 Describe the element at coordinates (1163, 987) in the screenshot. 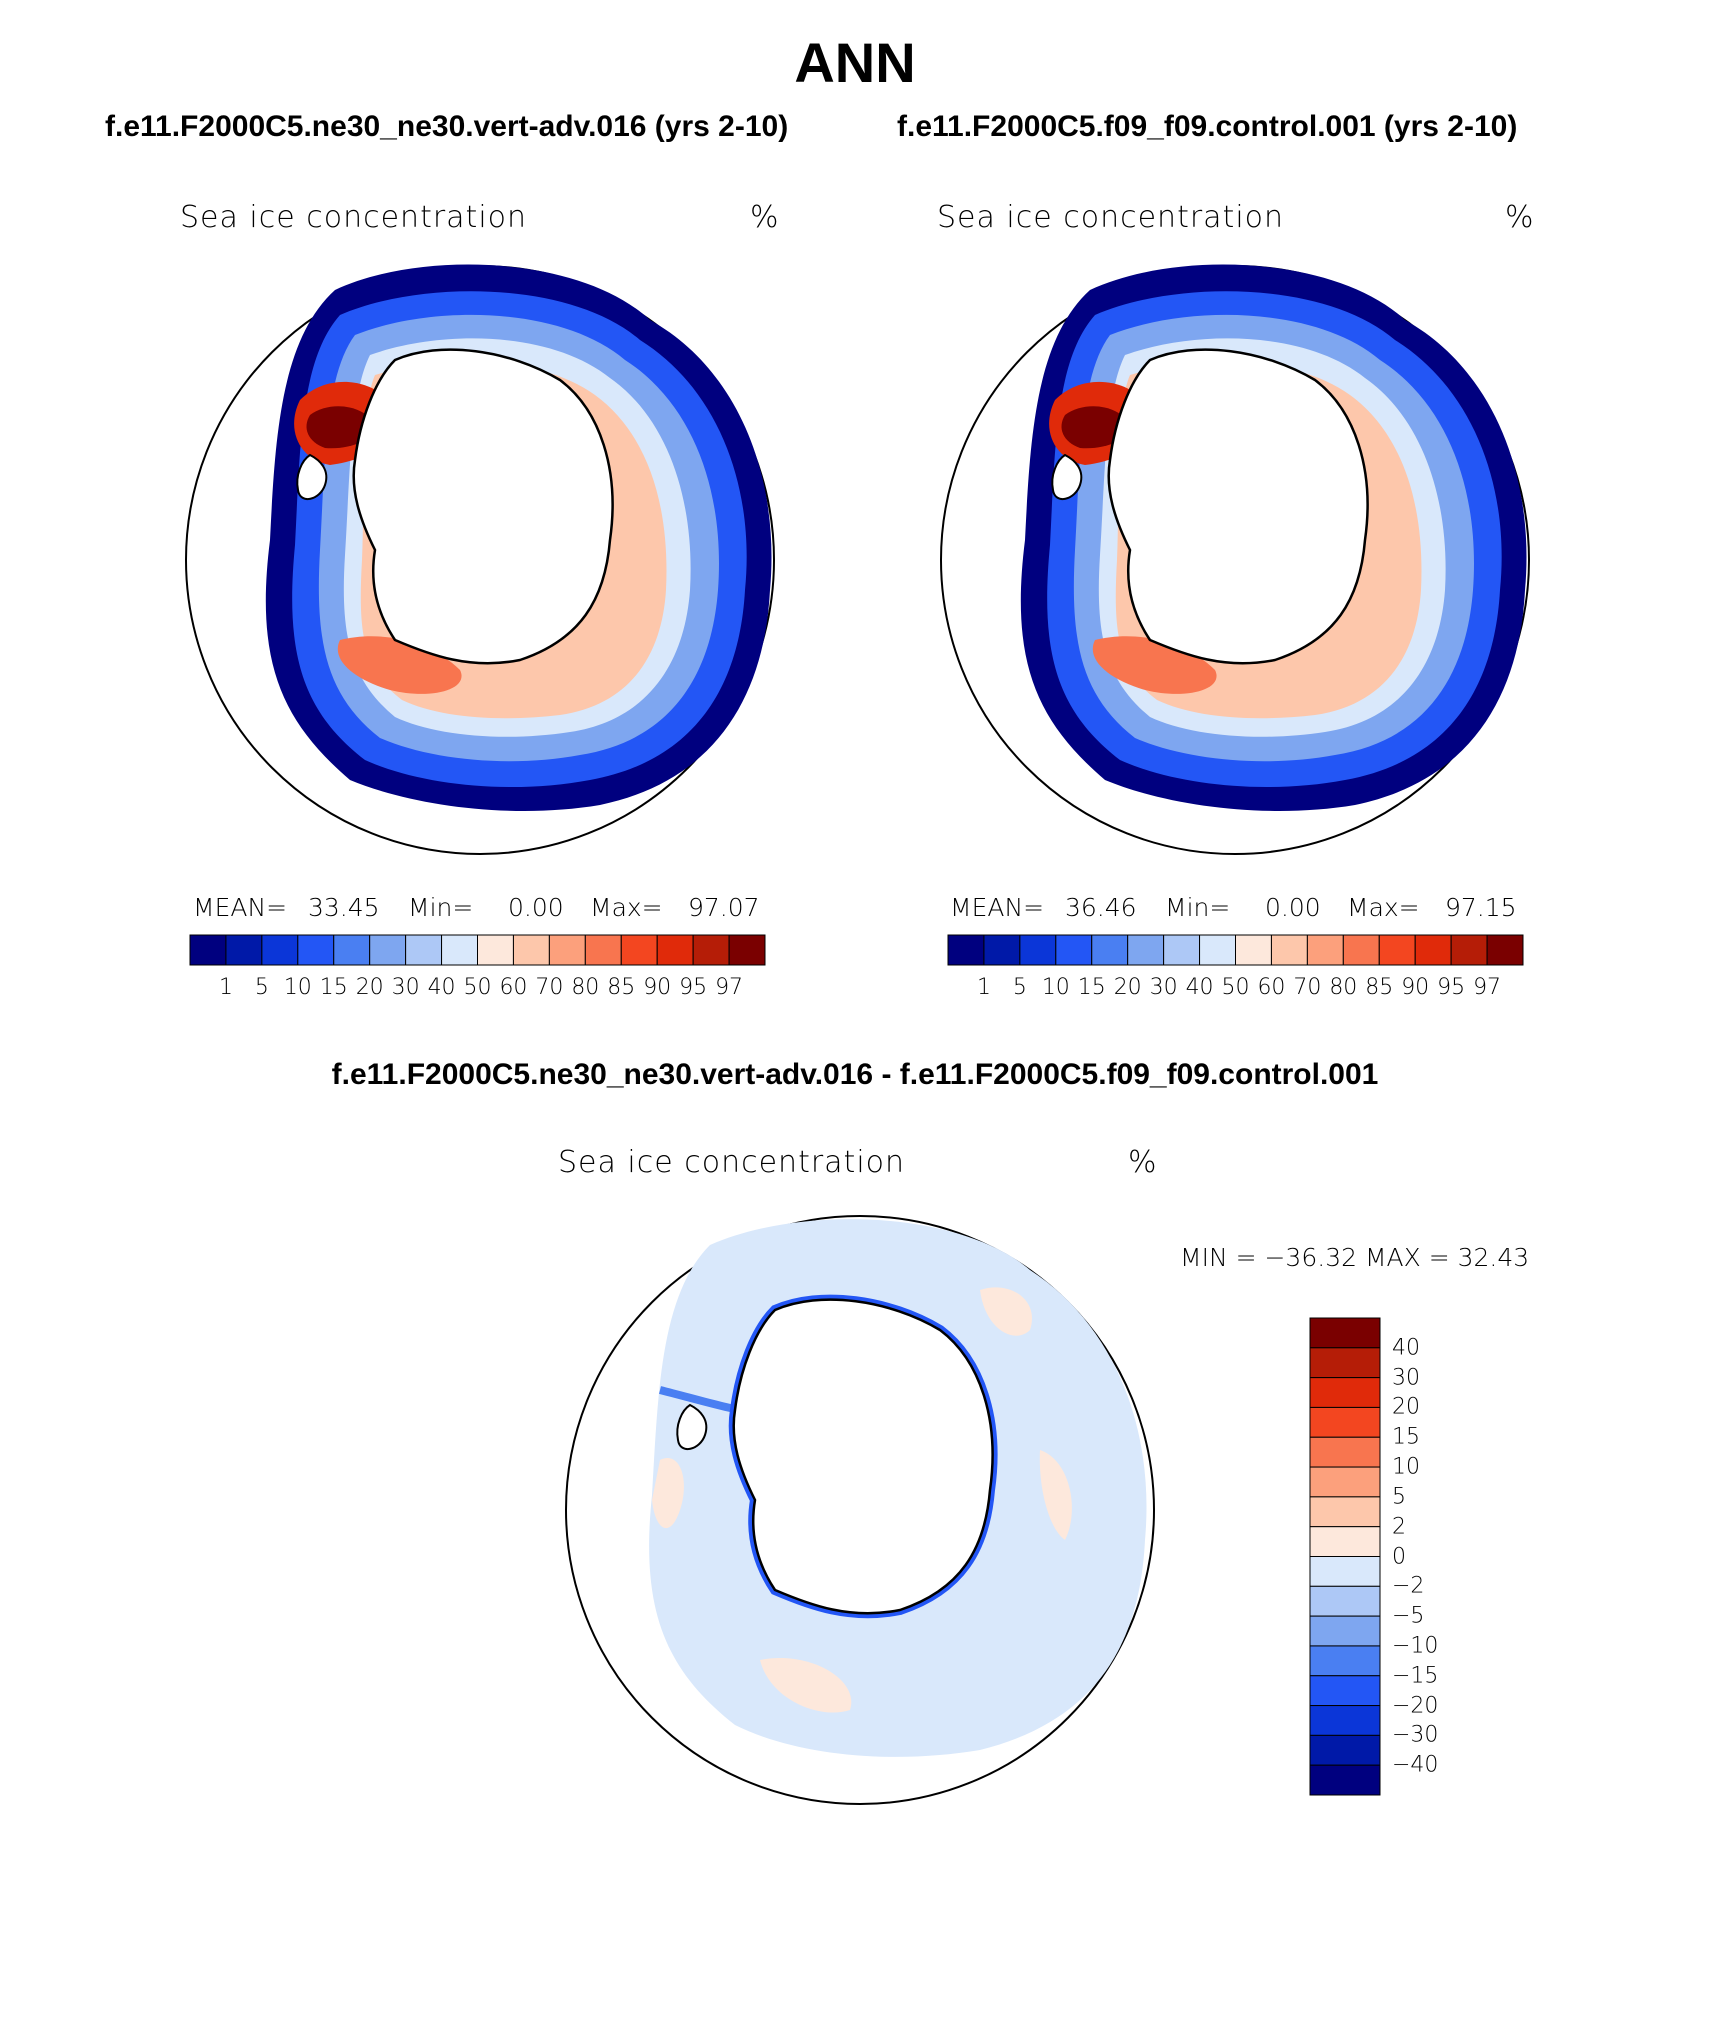

I see `colorbar-tick-label: 30` at that location.